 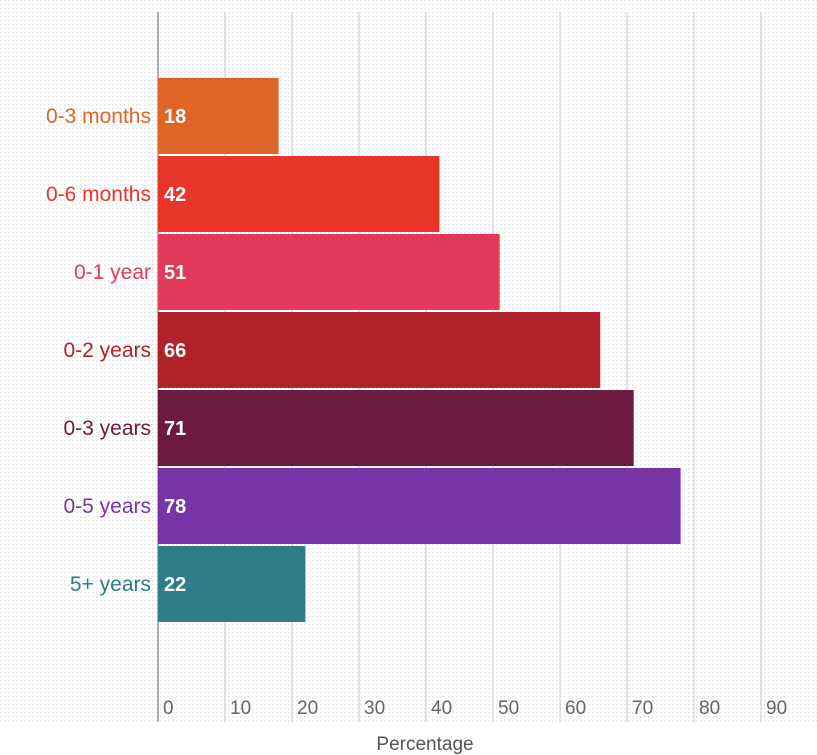 What do you see at coordinates (175, 195) in the screenshot?
I see `value-label: 42` at bounding box center [175, 195].